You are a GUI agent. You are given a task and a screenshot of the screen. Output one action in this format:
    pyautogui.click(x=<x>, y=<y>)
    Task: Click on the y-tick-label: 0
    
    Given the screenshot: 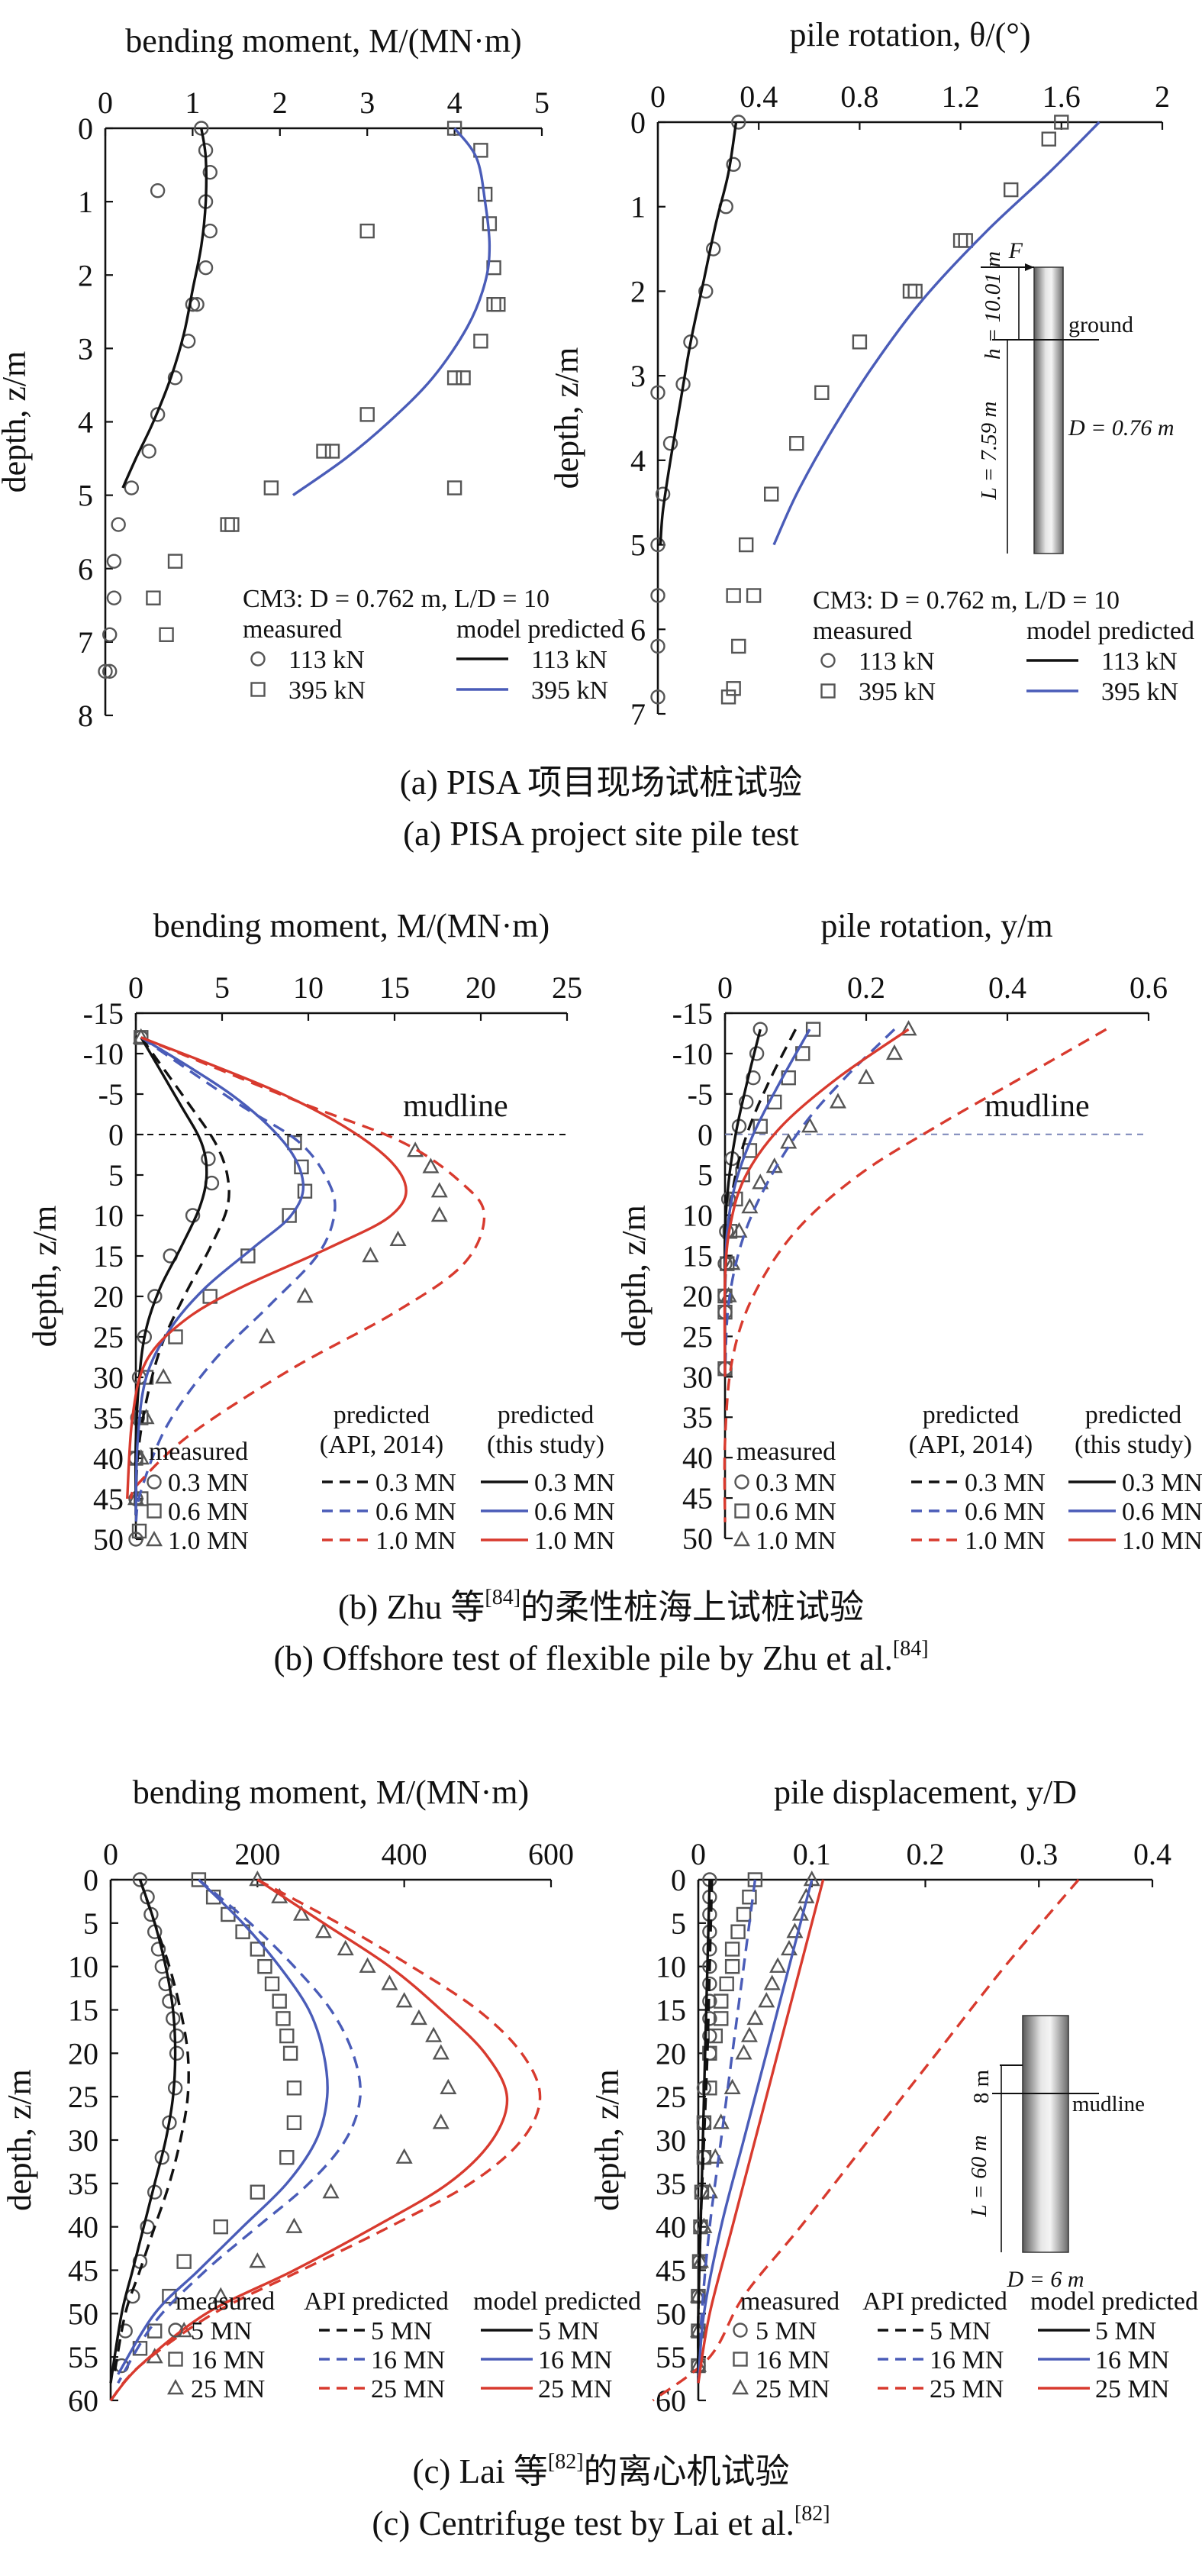 What is the action you would take?
    pyautogui.click(x=85, y=128)
    